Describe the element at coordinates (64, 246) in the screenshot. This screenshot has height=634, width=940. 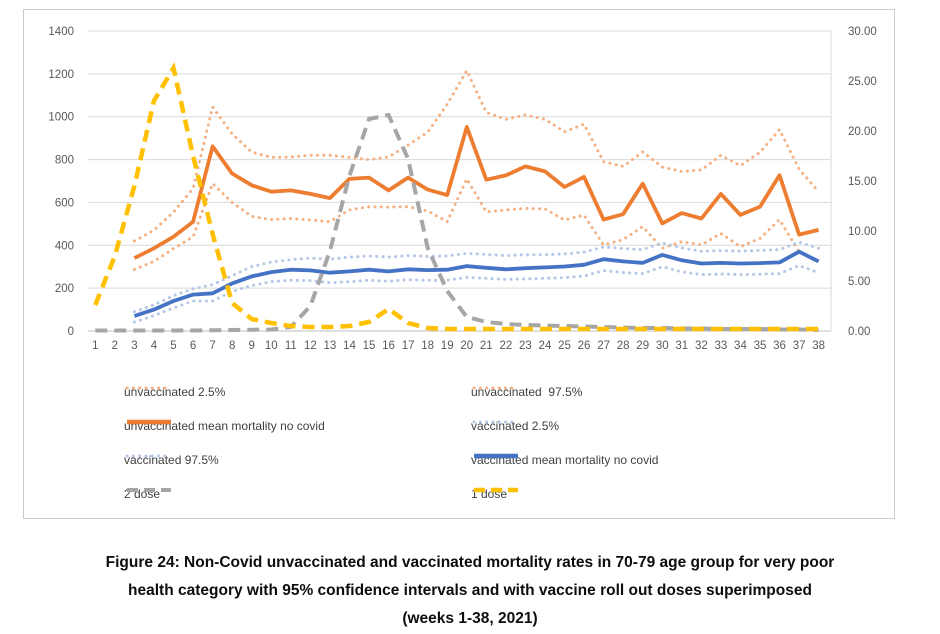
I see `left-axis-tick: 400` at that location.